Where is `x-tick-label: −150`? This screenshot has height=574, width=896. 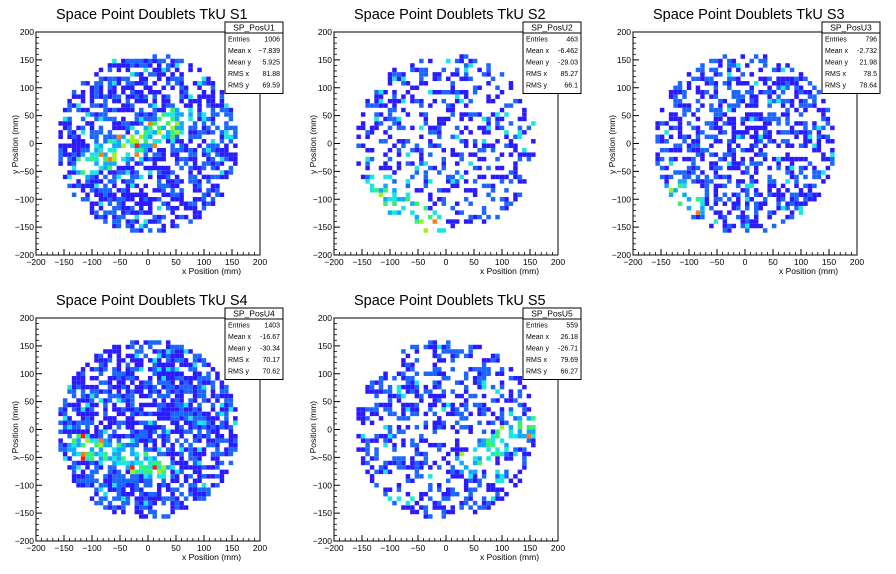 x-tick-label: −150 is located at coordinates (361, 548).